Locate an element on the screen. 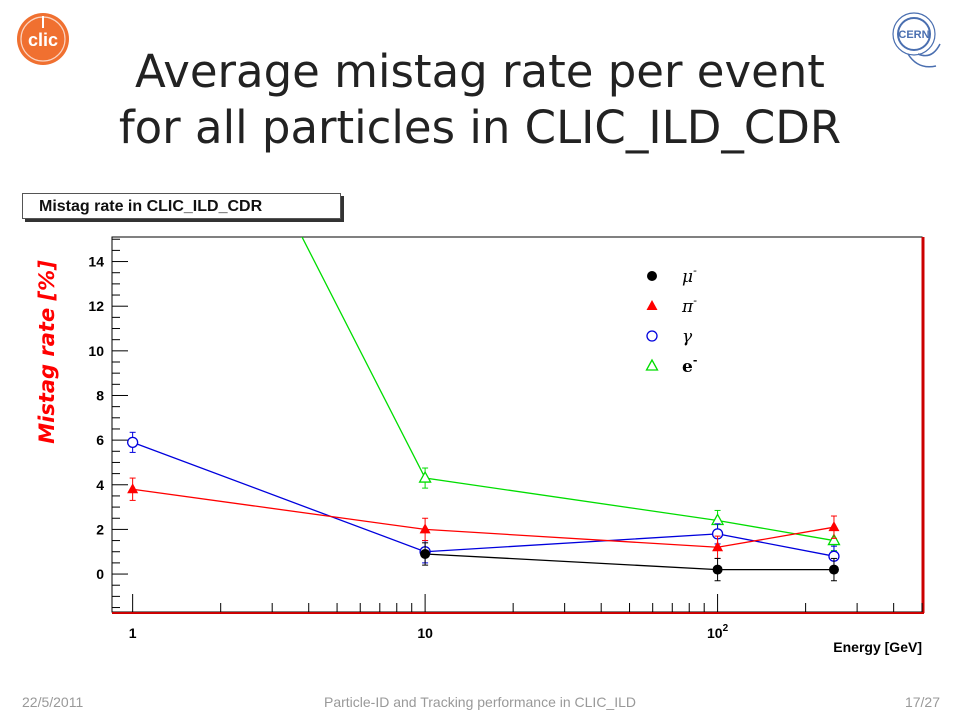 This screenshot has width=960, height=720. legend-marker-pi is located at coordinates (652, 305).